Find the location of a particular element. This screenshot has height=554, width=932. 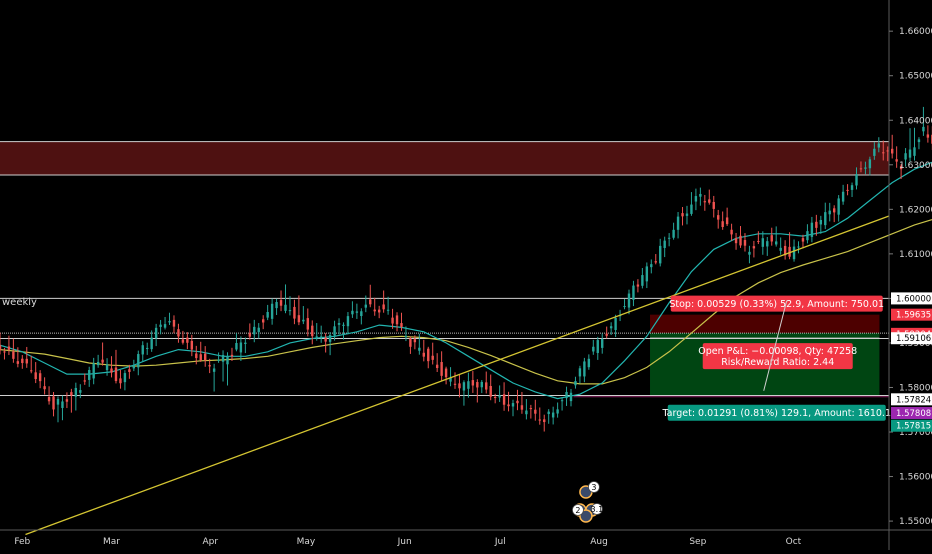

time-tick-label: Feb is located at coordinates (22, 542).